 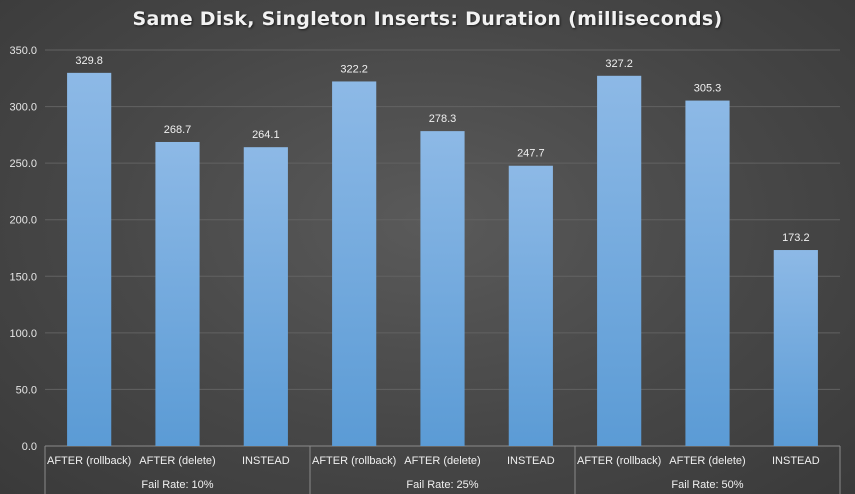 What do you see at coordinates (29, 447) in the screenshot?
I see `y-tick-label: 0.0` at bounding box center [29, 447].